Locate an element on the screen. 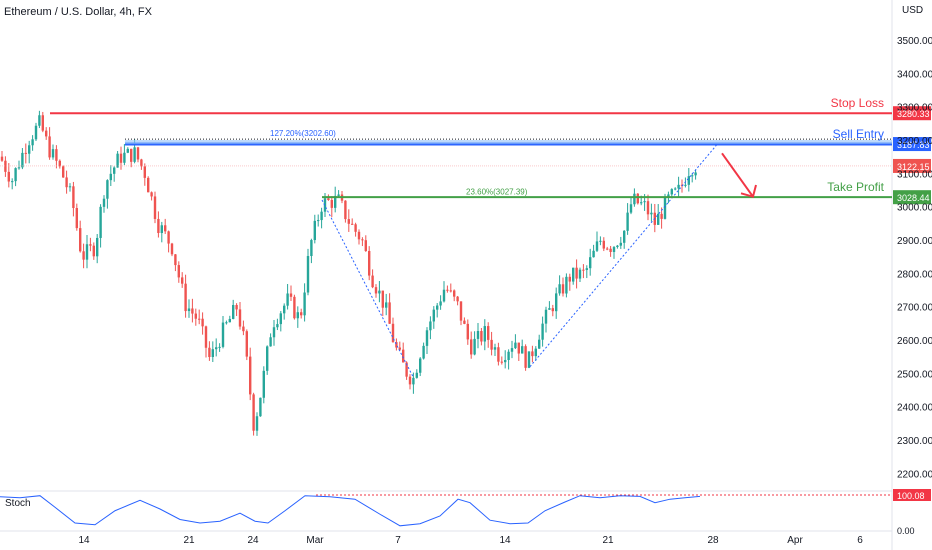  y-tick-label: 3000.00 is located at coordinates (914, 208).